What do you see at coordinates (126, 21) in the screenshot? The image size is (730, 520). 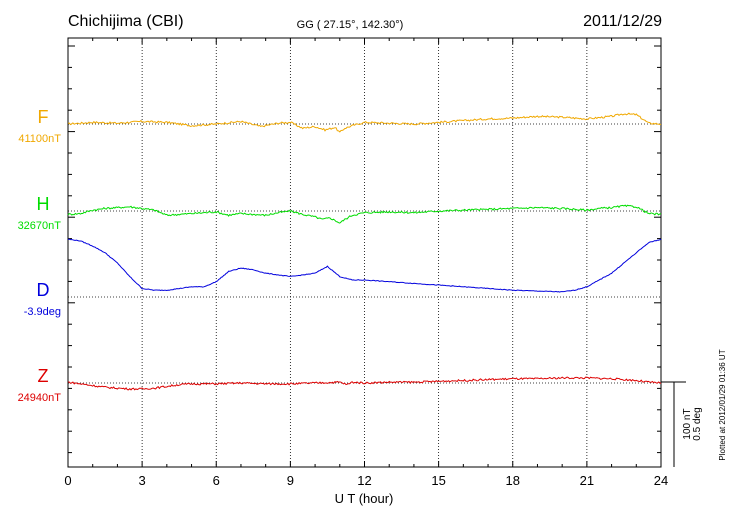 I see `station-title: Chichijima (CBI)` at bounding box center [126, 21].